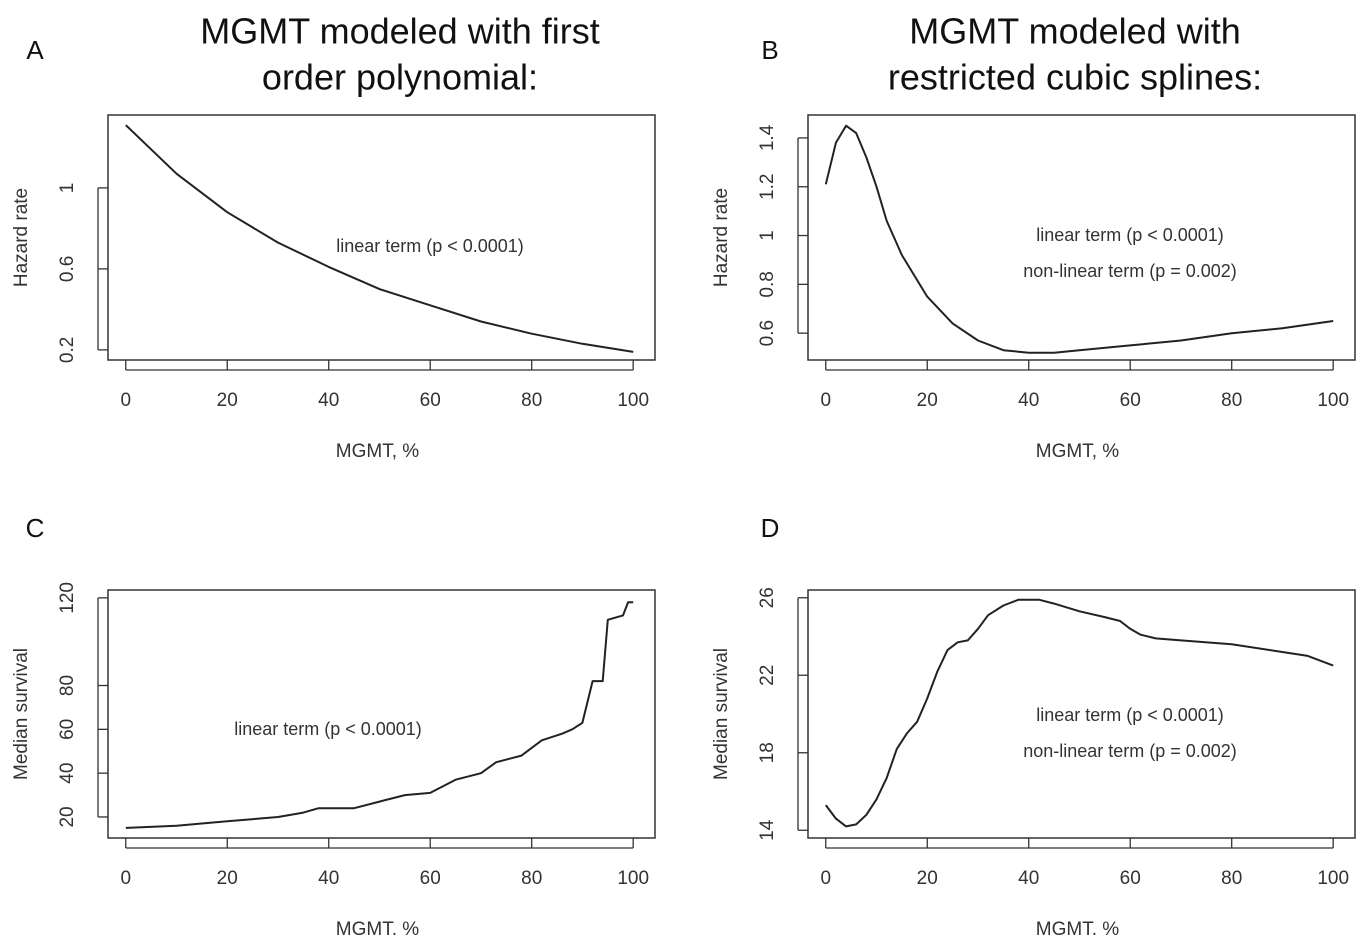 The height and width of the screenshot is (935, 1361). What do you see at coordinates (767, 675) in the screenshot?
I see `y-tick-label: 22` at bounding box center [767, 675].